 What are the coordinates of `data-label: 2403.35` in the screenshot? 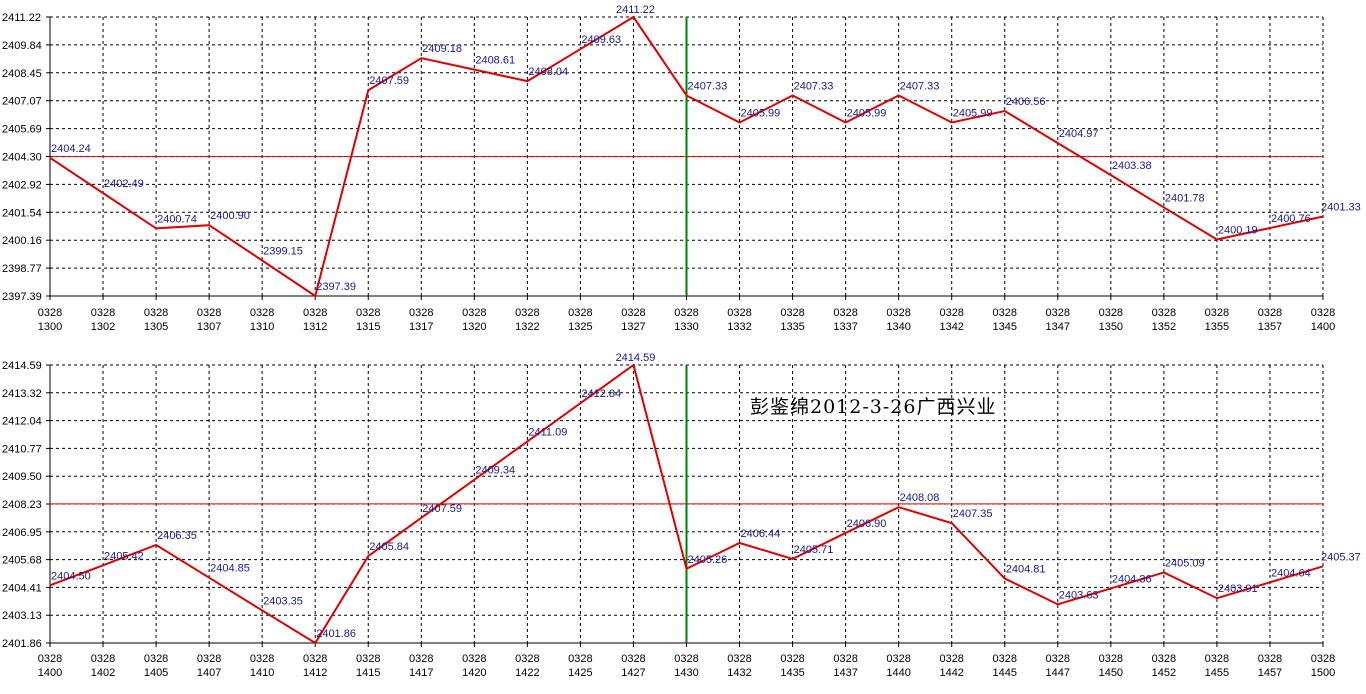 It's located at (283, 601).